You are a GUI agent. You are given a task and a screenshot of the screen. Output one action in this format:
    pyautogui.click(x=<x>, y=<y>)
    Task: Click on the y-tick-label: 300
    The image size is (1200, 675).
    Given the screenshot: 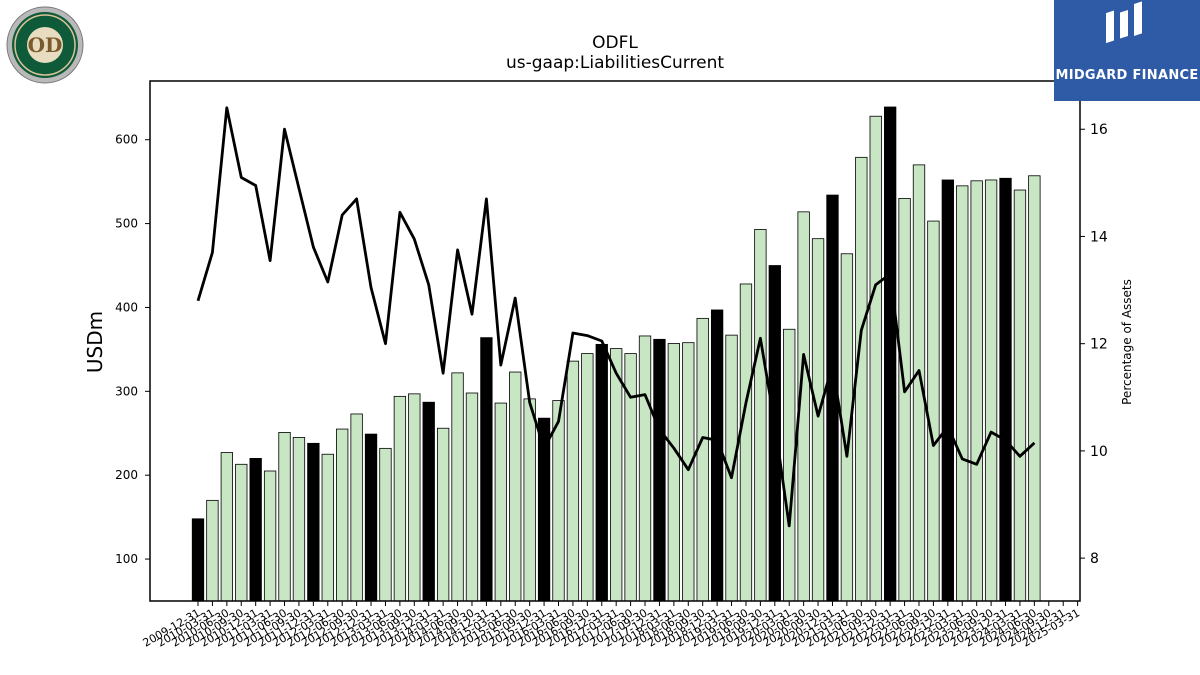 What is the action you would take?
    pyautogui.click(x=126, y=391)
    